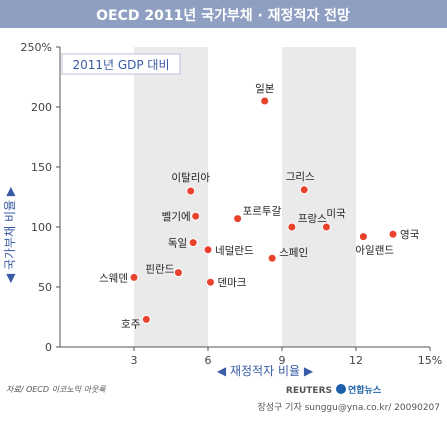 This screenshot has height=422, width=447. What do you see at coordinates (48, 347) in the screenshot?
I see `y-tick-label: 0` at bounding box center [48, 347].